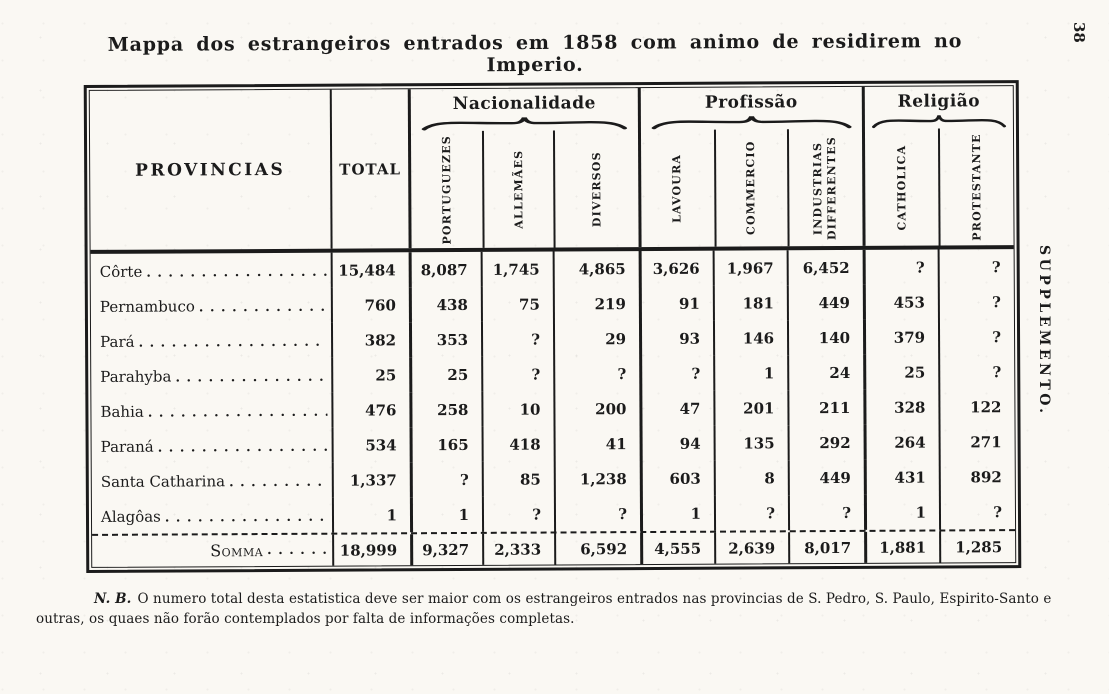 The height and width of the screenshot is (694, 1109). I want to click on subcolumn-allemaes: ALLEMÃES, so click(518, 189).